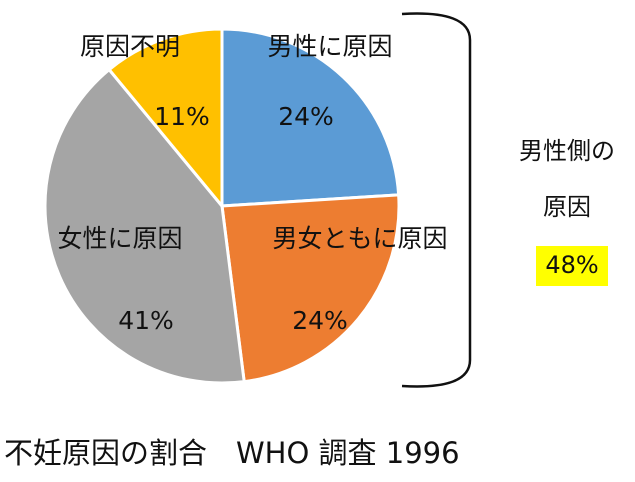 Image resolution: width=635 pixels, height=482 pixels. I want to click on annotation-line: 原因, so click(567, 207).